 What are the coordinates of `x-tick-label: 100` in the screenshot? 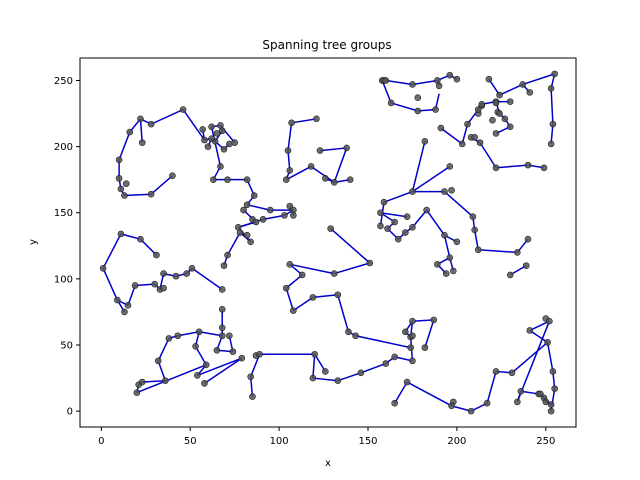 It's located at (279, 441).